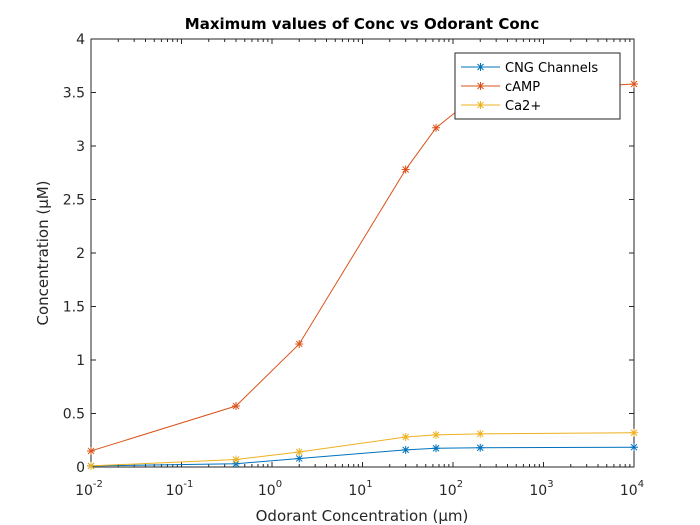 This screenshot has height=525, width=700. I want to click on x-tick-label: 10³, so click(541, 489).